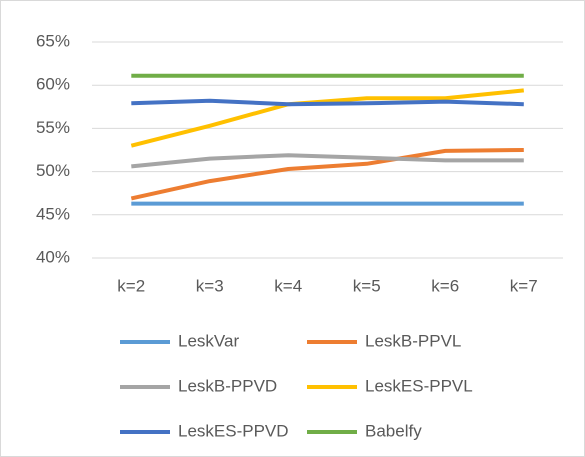 Image resolution: width=585 pixels, height=457 pixels. What do you see at coordinates (288, 285) in the screenshot?
I see `x-tick-label: k=4` at bounding box center [288, 285].